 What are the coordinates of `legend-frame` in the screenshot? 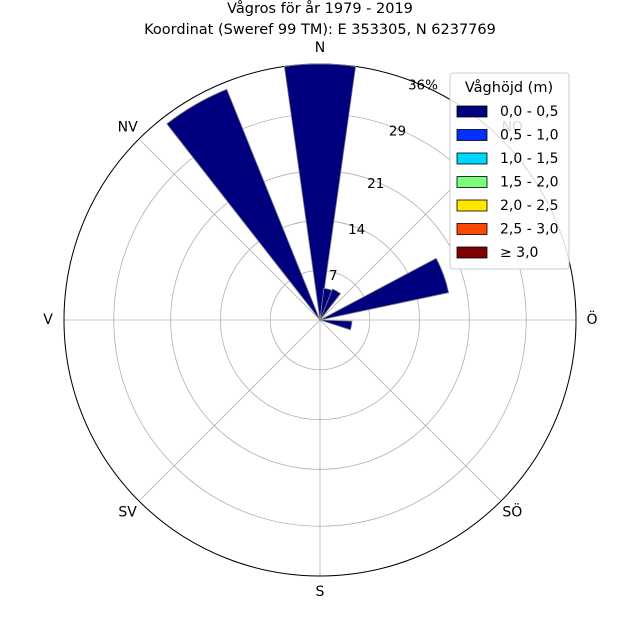 It's located at (509, 171).